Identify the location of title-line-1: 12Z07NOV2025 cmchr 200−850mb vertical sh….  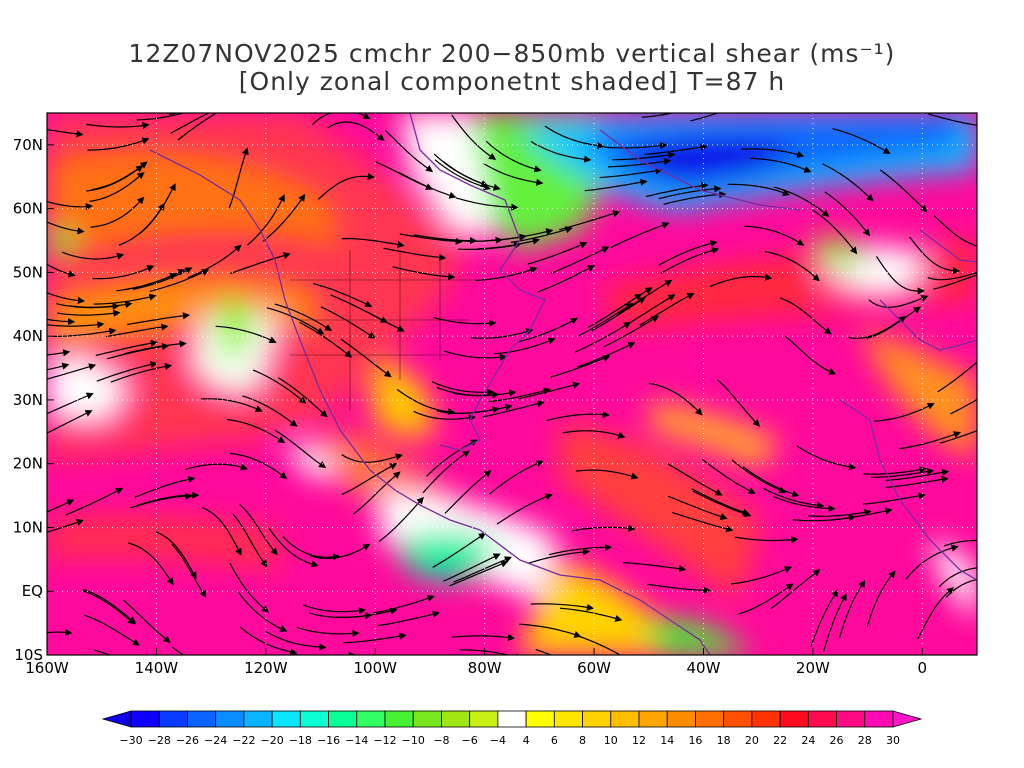
(512, 53).